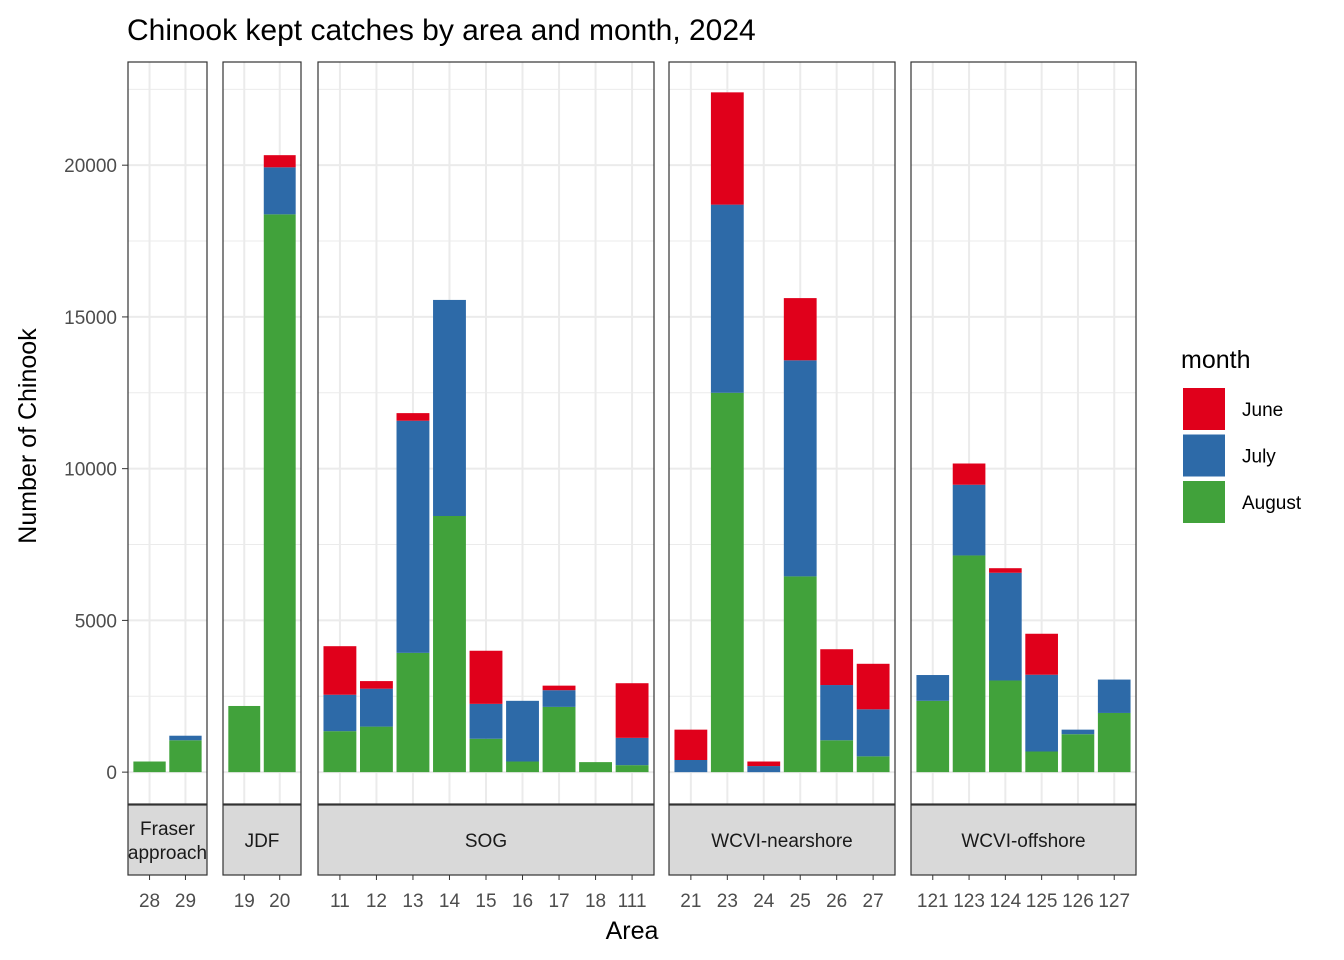 This screenshot has height=960, width=1344. Describe the element at coordinates (800, 674) in the screenshot. I see `bar-area-25-august` at that location.